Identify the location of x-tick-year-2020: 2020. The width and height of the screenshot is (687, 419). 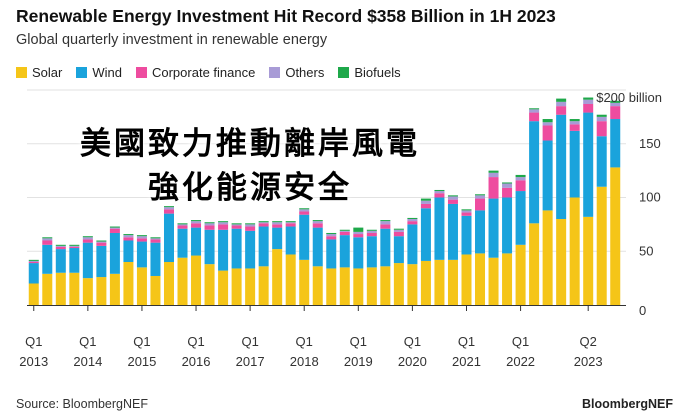
(412, 361).